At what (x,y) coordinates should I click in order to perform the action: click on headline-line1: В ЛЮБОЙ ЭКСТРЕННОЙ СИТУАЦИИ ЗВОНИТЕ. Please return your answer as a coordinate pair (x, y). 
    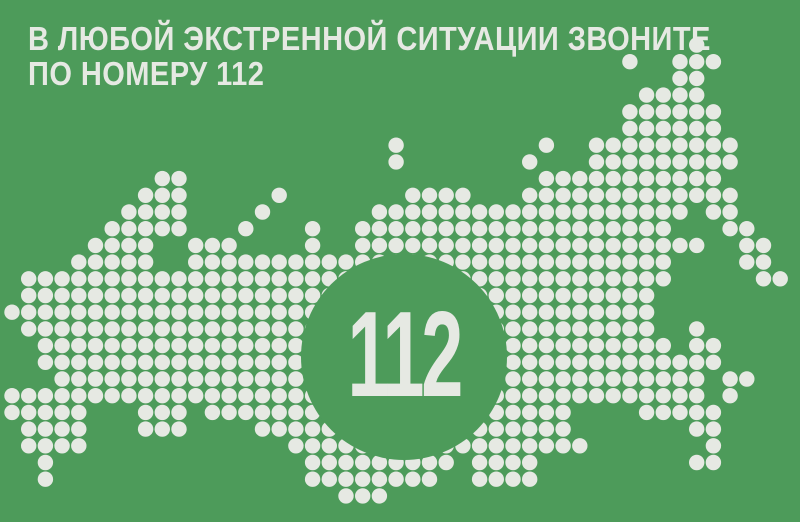
    Looking at the image, I should click on (369, 38).